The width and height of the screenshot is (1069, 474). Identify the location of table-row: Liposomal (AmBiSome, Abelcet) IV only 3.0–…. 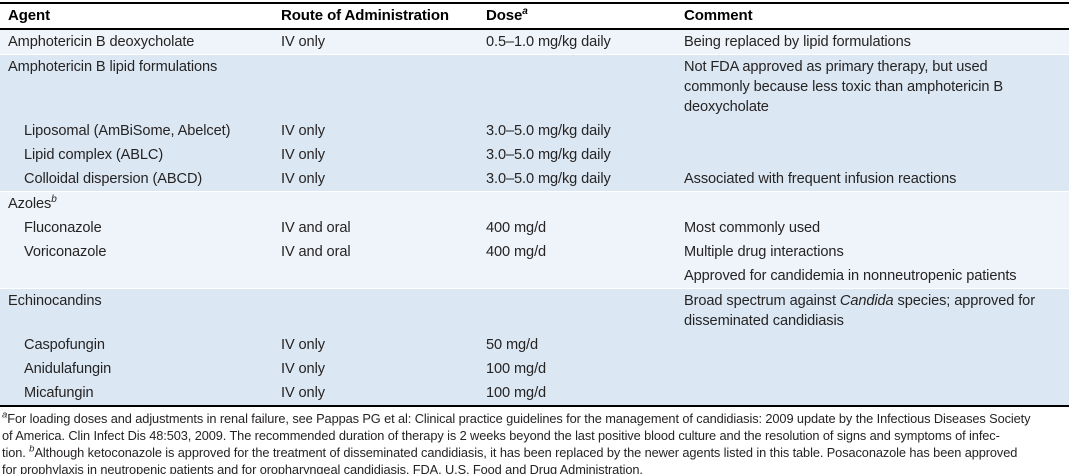
(534, 131).